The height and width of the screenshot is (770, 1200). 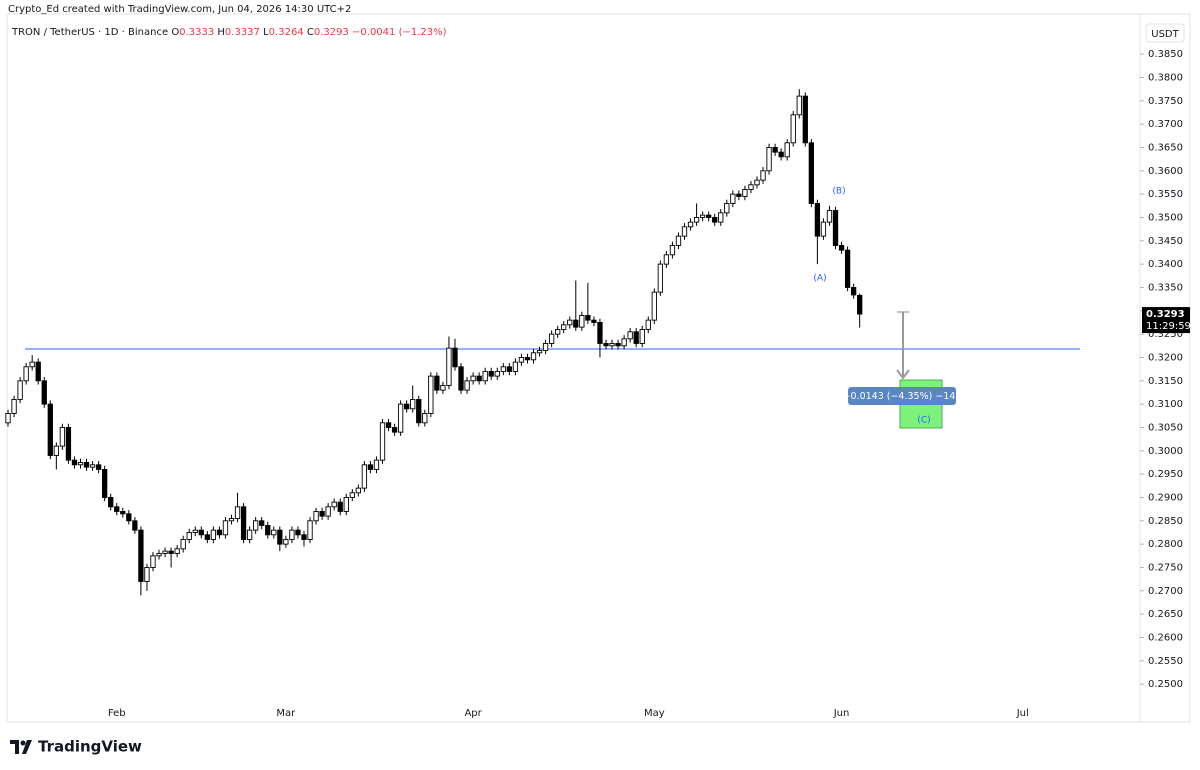 I want to click on y-tick-label: 0.2900, so click(x=1165, y=497).